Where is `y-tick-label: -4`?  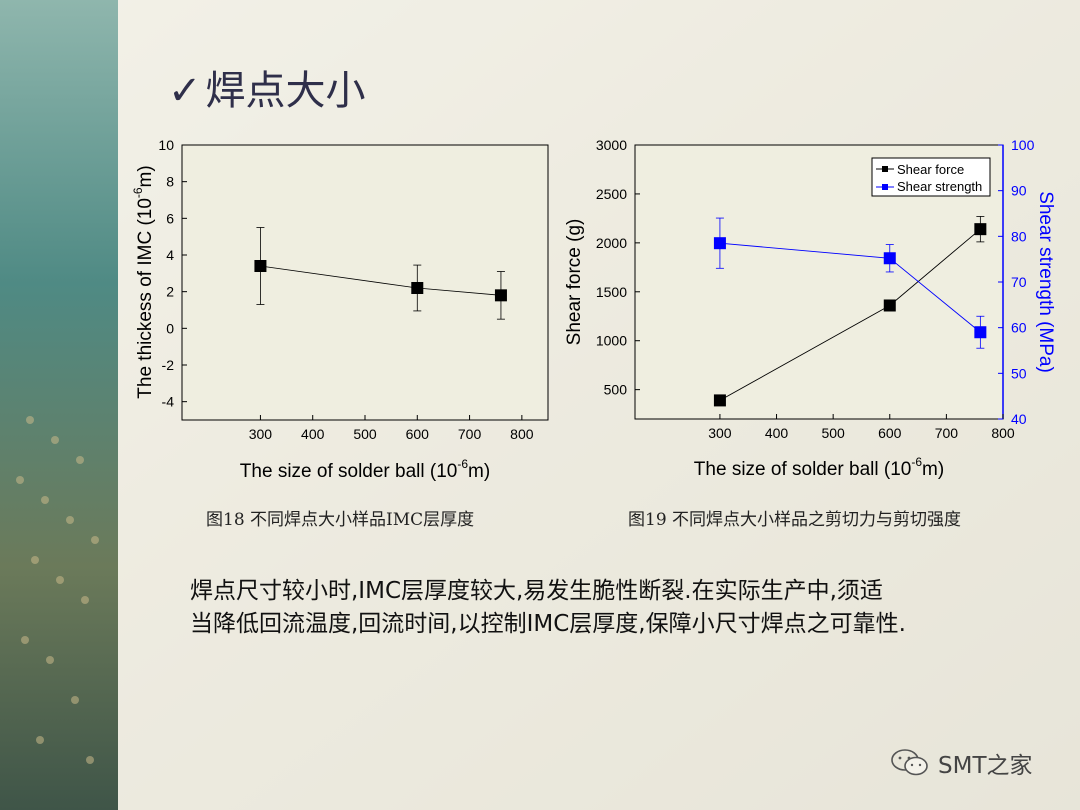 y-tick-label: -4 is located at coordinates (168, 402).